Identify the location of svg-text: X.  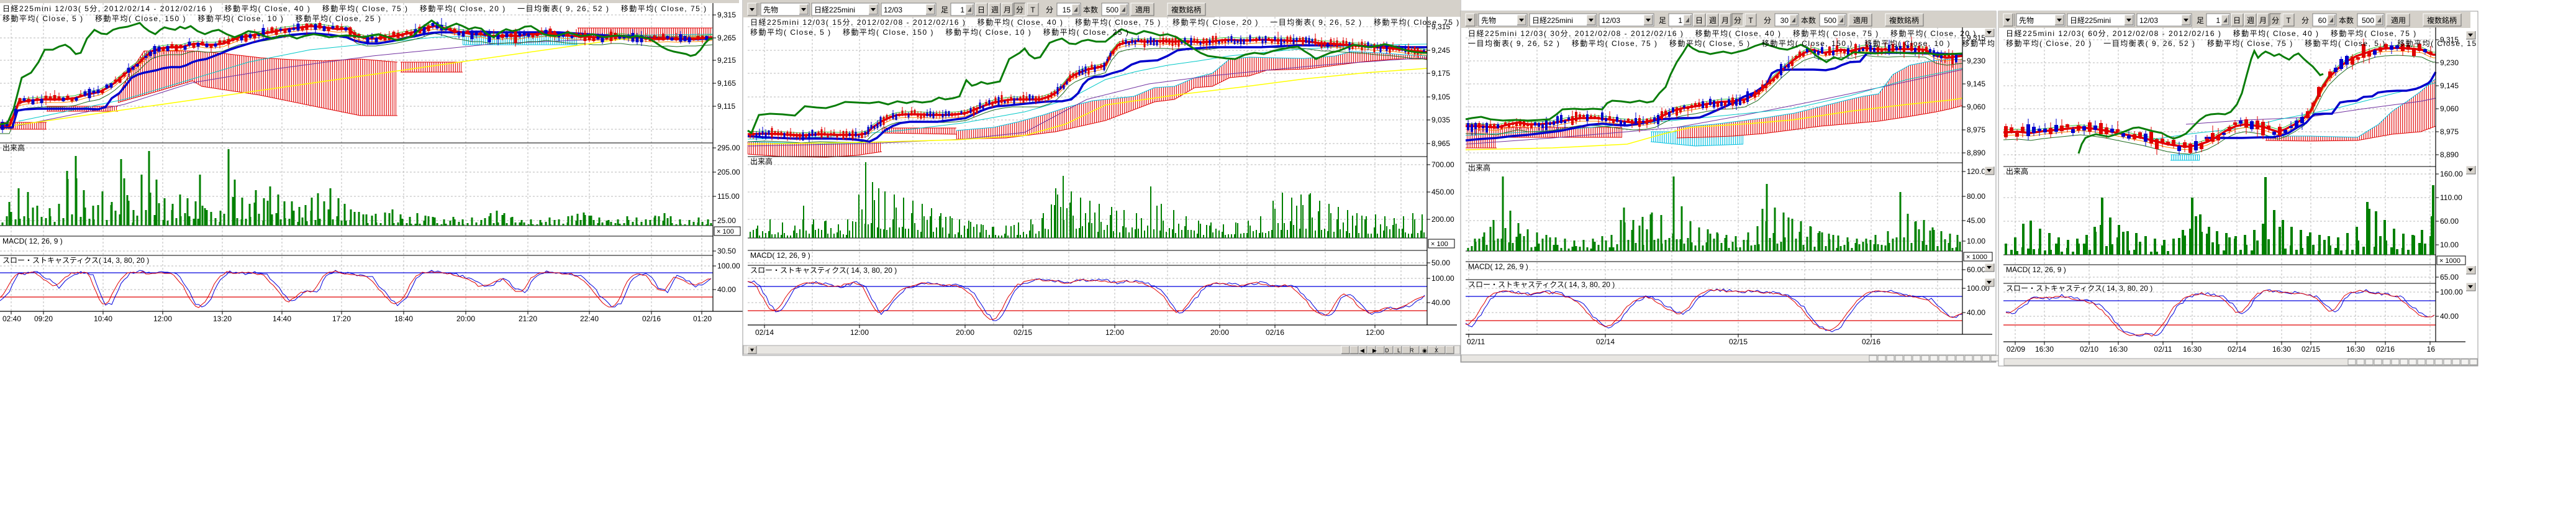
(1436, 350).